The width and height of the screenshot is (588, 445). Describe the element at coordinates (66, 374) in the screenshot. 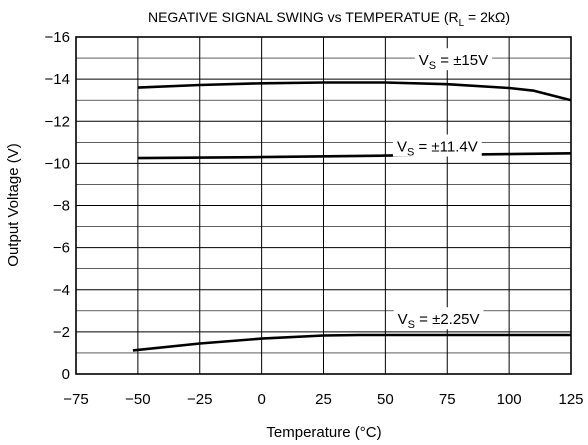

I see `y-tick-label: 0` at that location.